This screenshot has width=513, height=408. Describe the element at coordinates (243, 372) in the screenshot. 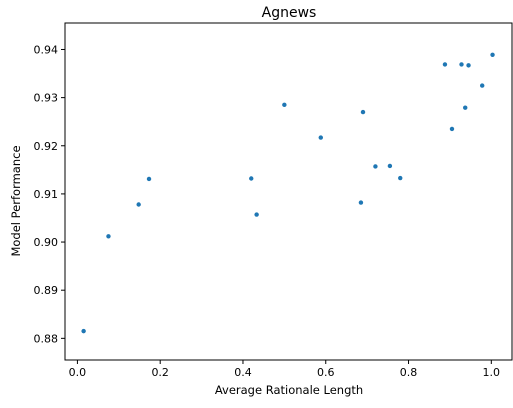

I see `x-tick-label: 0.4` at that location.